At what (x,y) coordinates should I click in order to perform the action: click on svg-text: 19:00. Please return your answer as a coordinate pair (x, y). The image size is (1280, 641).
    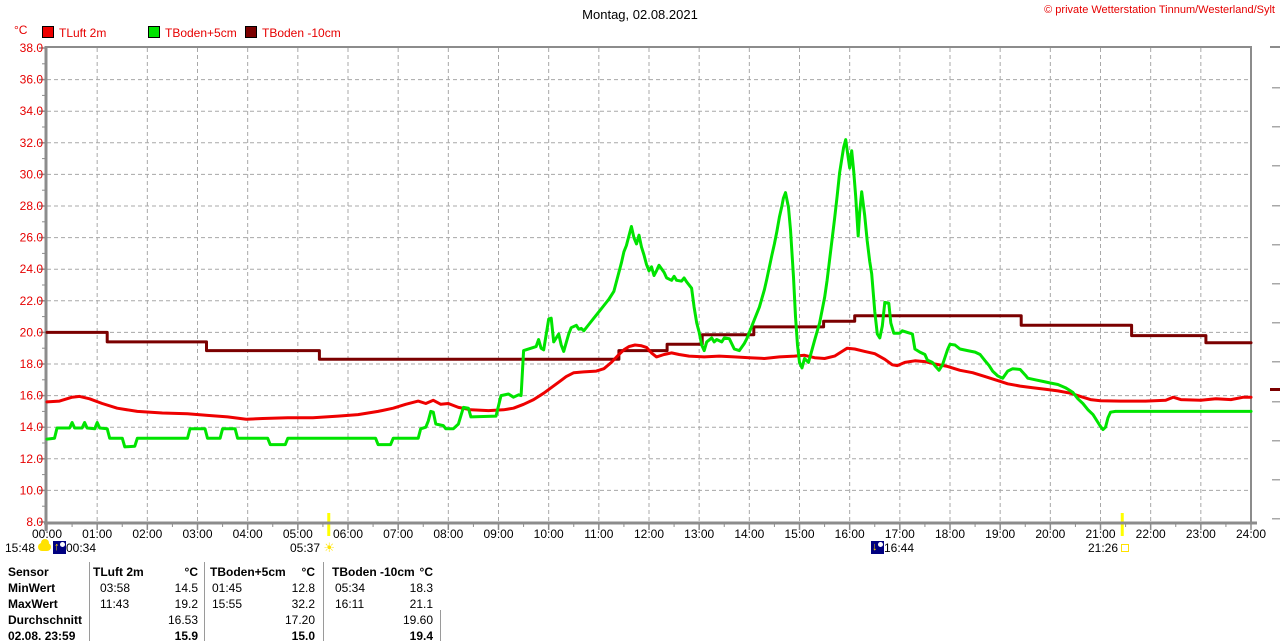
    Looking at the image, I should click on (1000, 534).